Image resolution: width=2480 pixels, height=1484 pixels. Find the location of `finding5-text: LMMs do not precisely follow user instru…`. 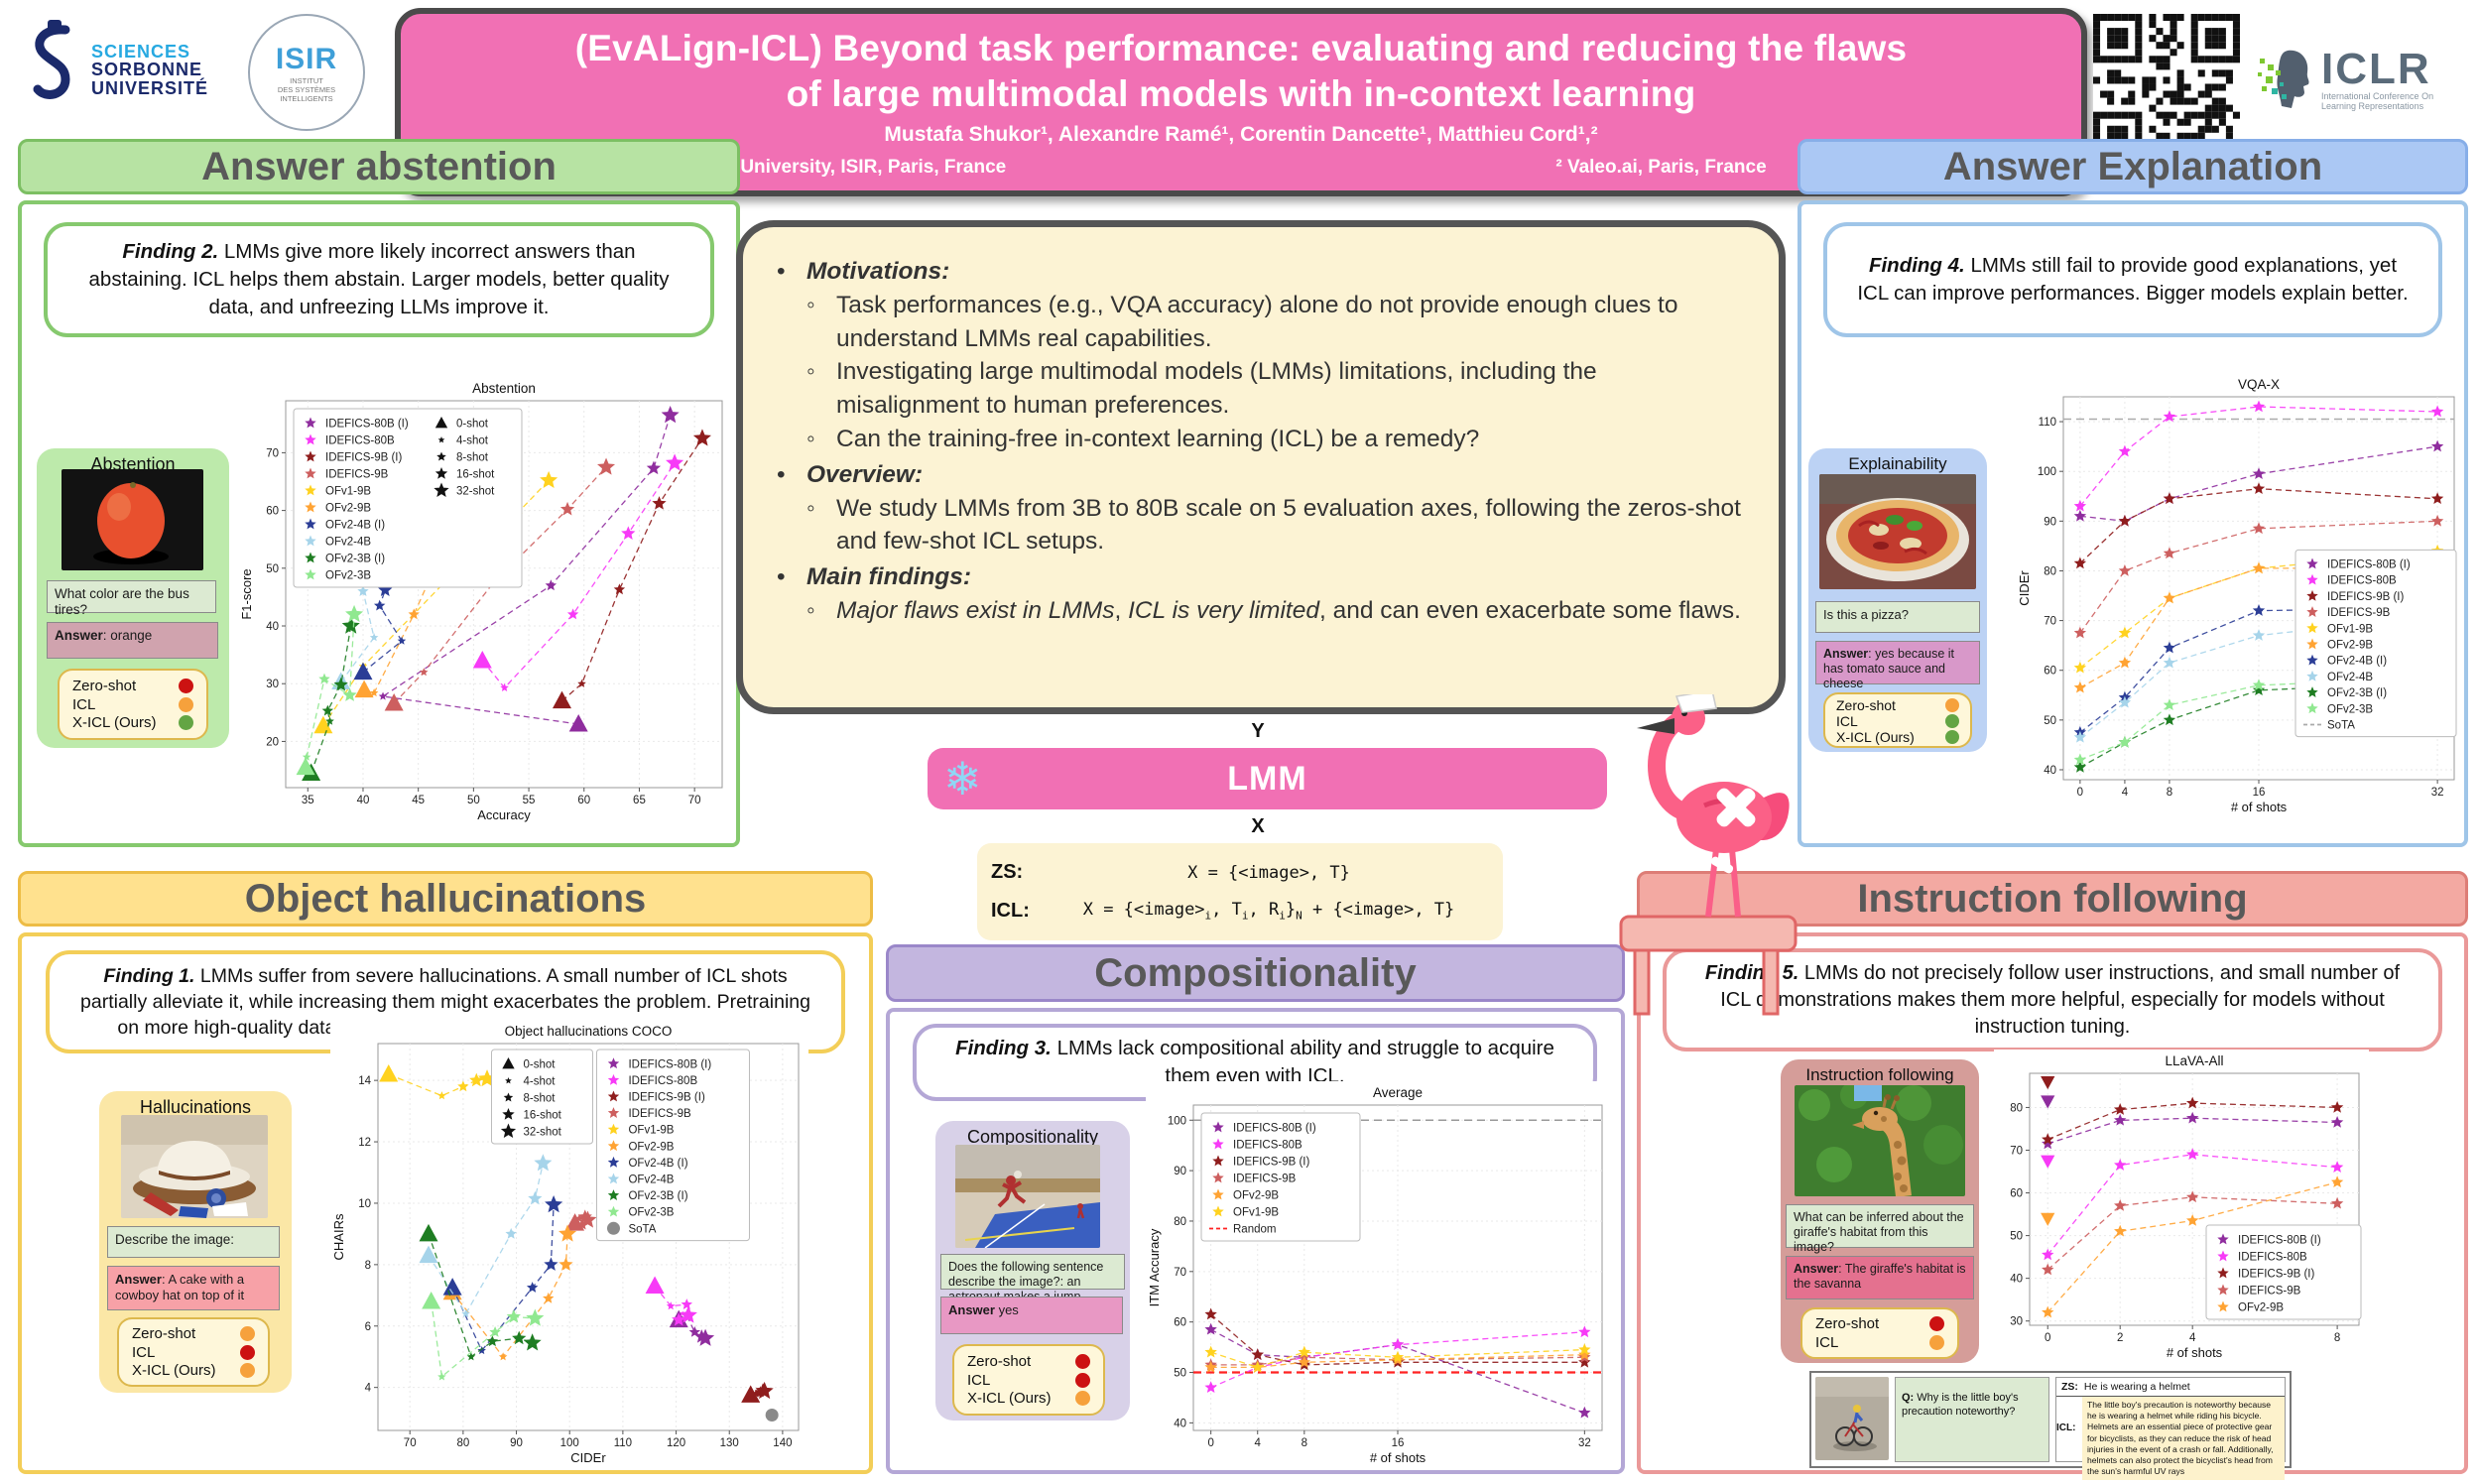

finding5-text: LMMs do not precisely follow user instru… is located at coordinates (2060, 999).